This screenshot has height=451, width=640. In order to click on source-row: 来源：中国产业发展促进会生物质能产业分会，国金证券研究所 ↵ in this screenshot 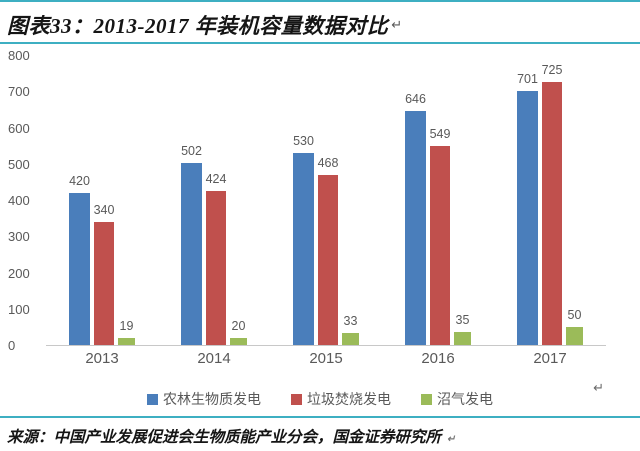, I will do `click(320, 432)`.